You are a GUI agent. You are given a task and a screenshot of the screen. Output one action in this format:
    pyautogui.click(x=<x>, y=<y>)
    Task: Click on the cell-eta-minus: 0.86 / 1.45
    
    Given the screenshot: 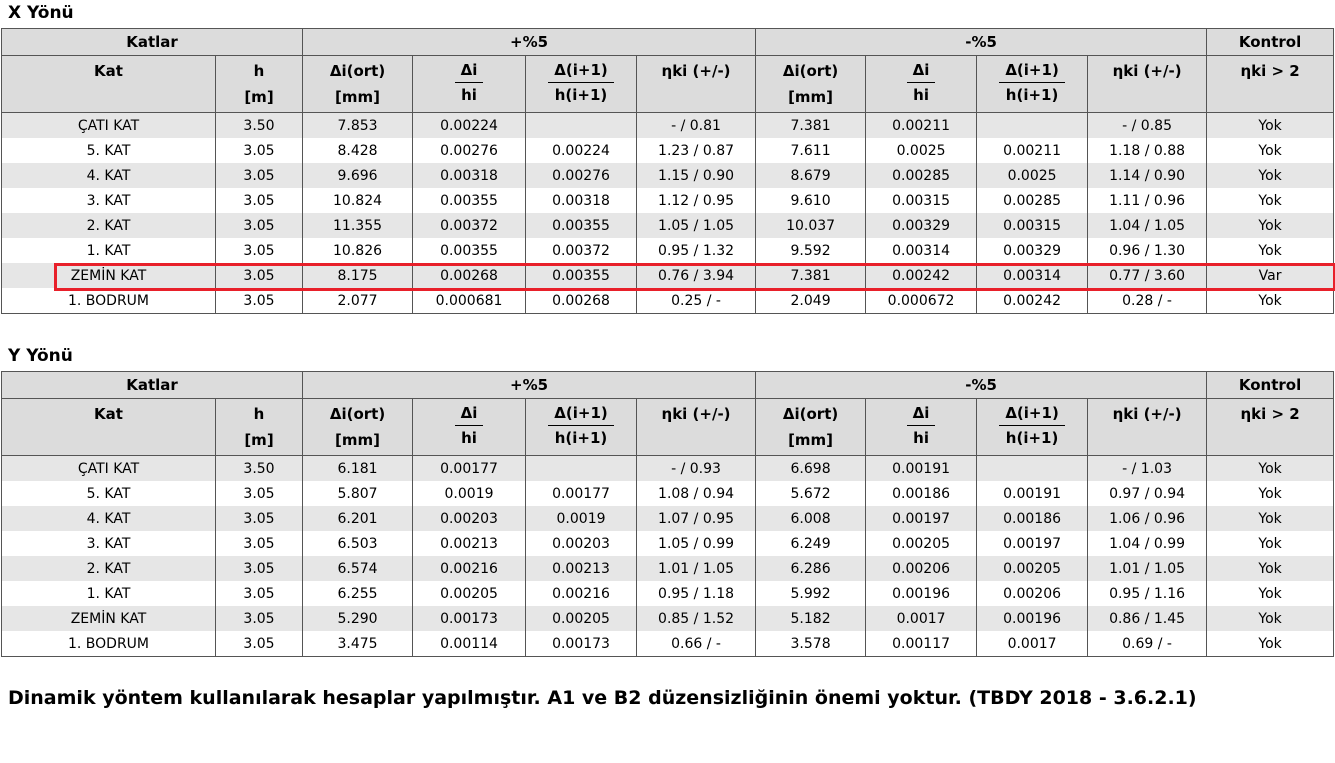 What is the action you would take?
    pyautogui.click(x=1147, y=618)
    